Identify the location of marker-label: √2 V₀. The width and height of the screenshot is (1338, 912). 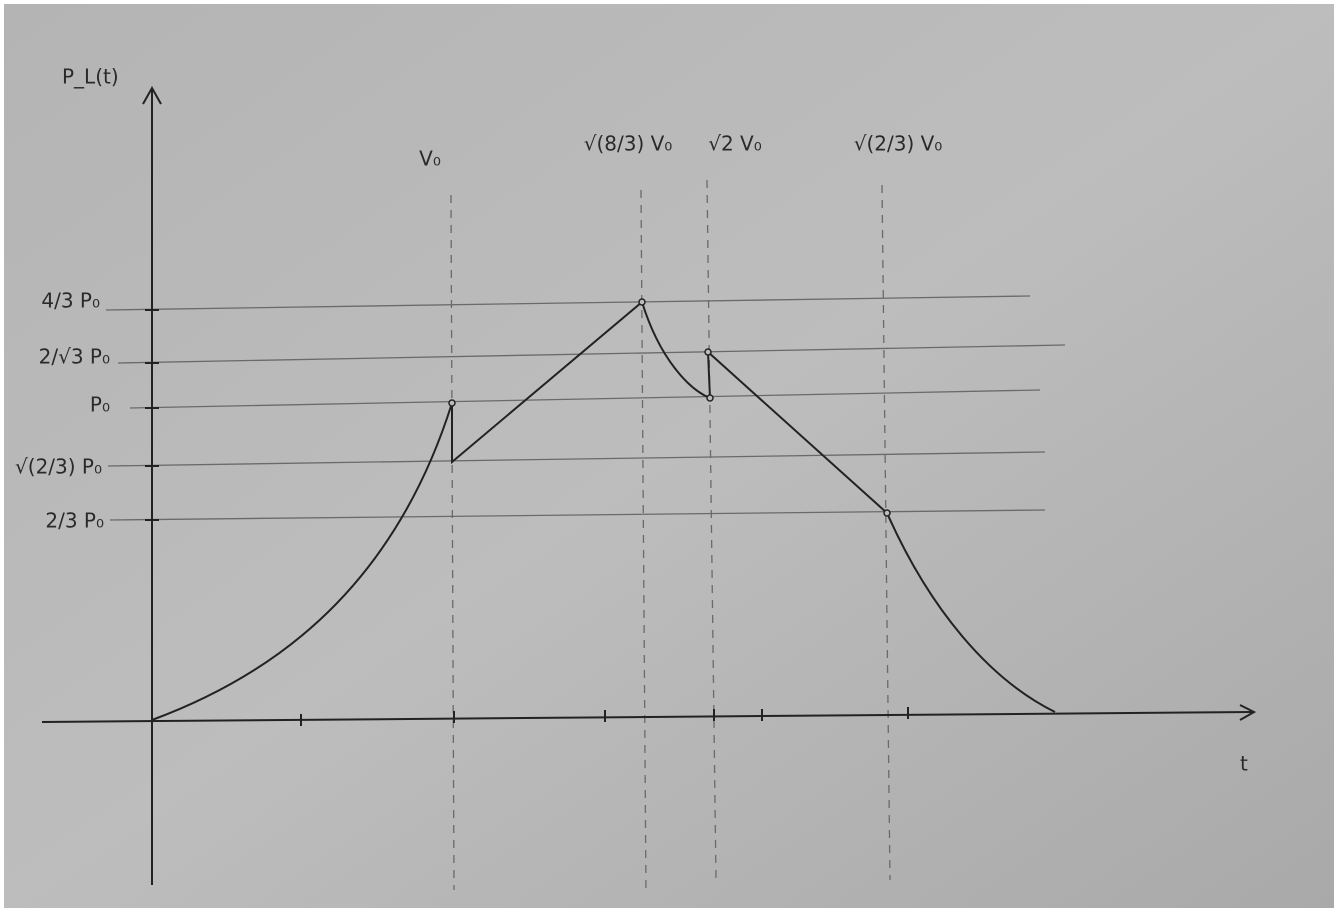
(735, 144).